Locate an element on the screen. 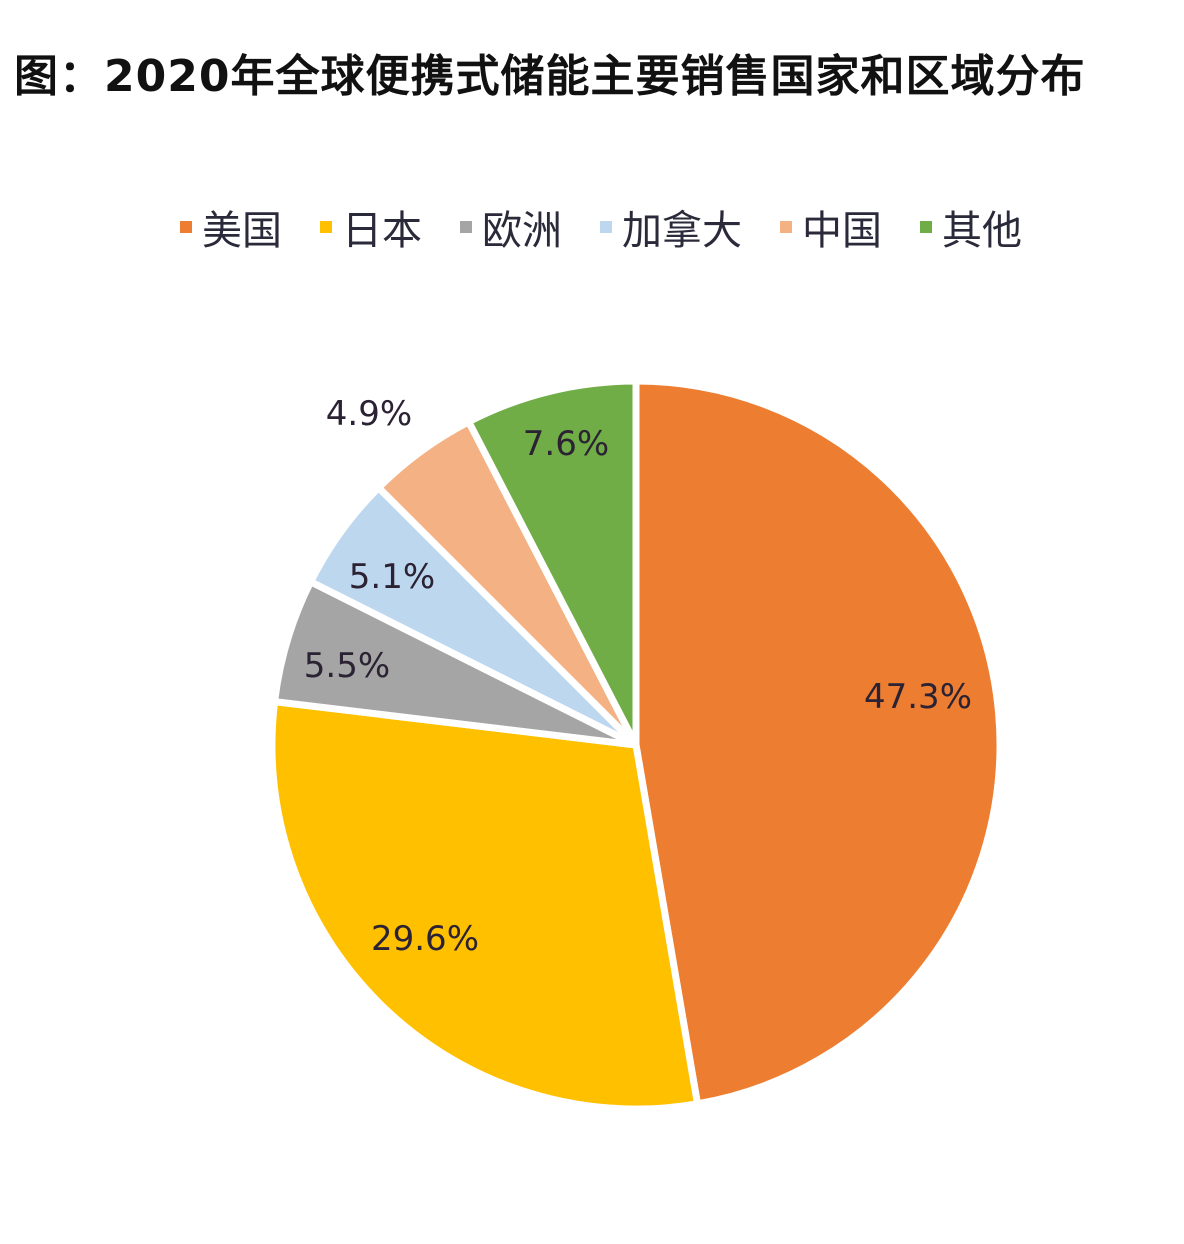 The image size is (1184, 1244). legend-label: 中国 is located at coordinates (842, 231).